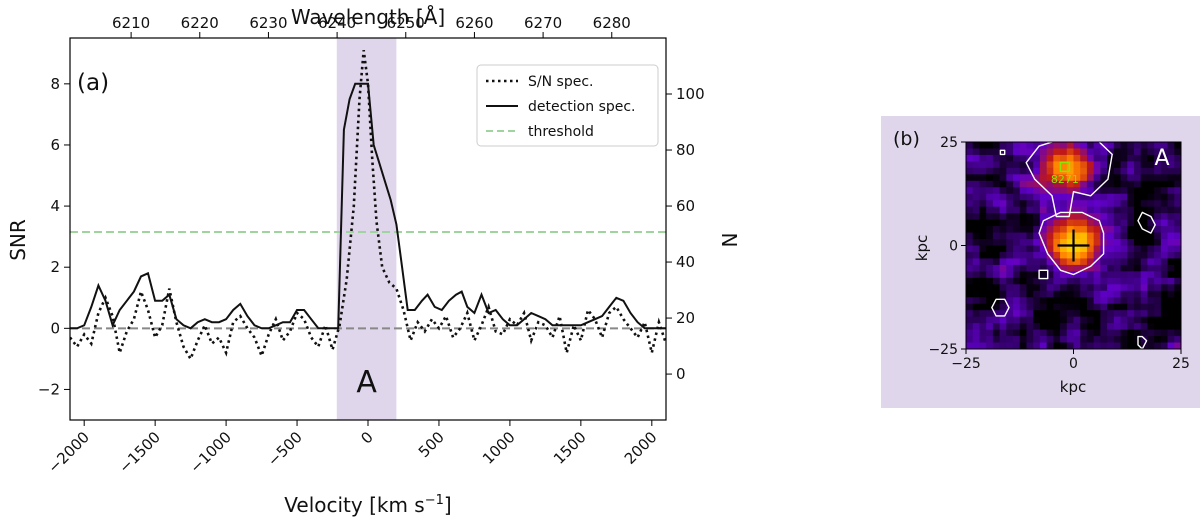 The height and width of the screenshot is (524, 1200). What do you see at coordinates (499, 448) in the screenshot?
I see `x-tick-label: 1000` at bounding box center [499, 448].